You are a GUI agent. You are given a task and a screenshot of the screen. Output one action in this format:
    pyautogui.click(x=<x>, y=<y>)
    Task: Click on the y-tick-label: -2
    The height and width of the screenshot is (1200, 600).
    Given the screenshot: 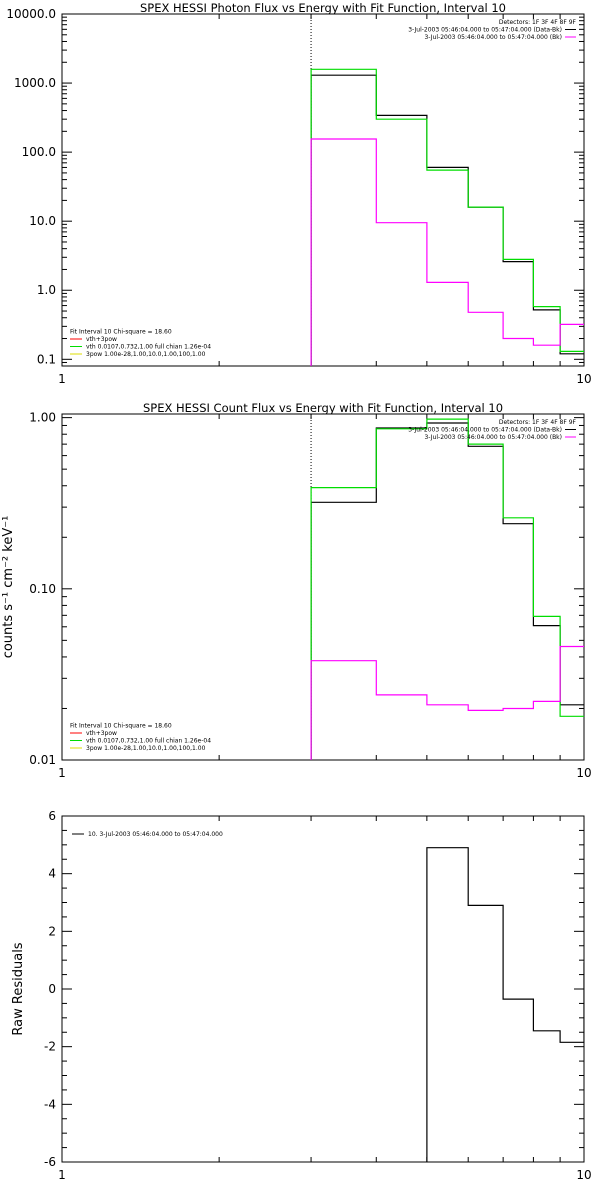 What is the action you would take?
    pyautogui.click(x=50, y=1047)
    